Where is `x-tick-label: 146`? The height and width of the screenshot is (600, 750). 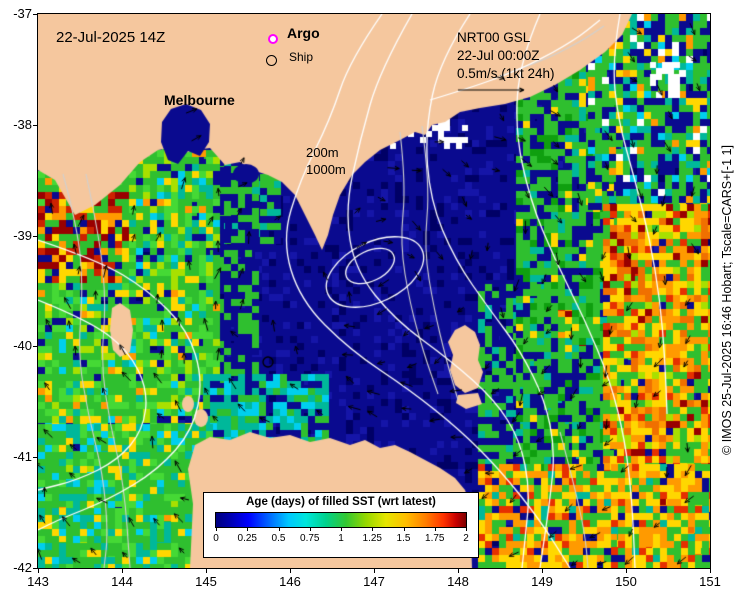
x-tick-label: 146 is located at coordinates (290, 581).